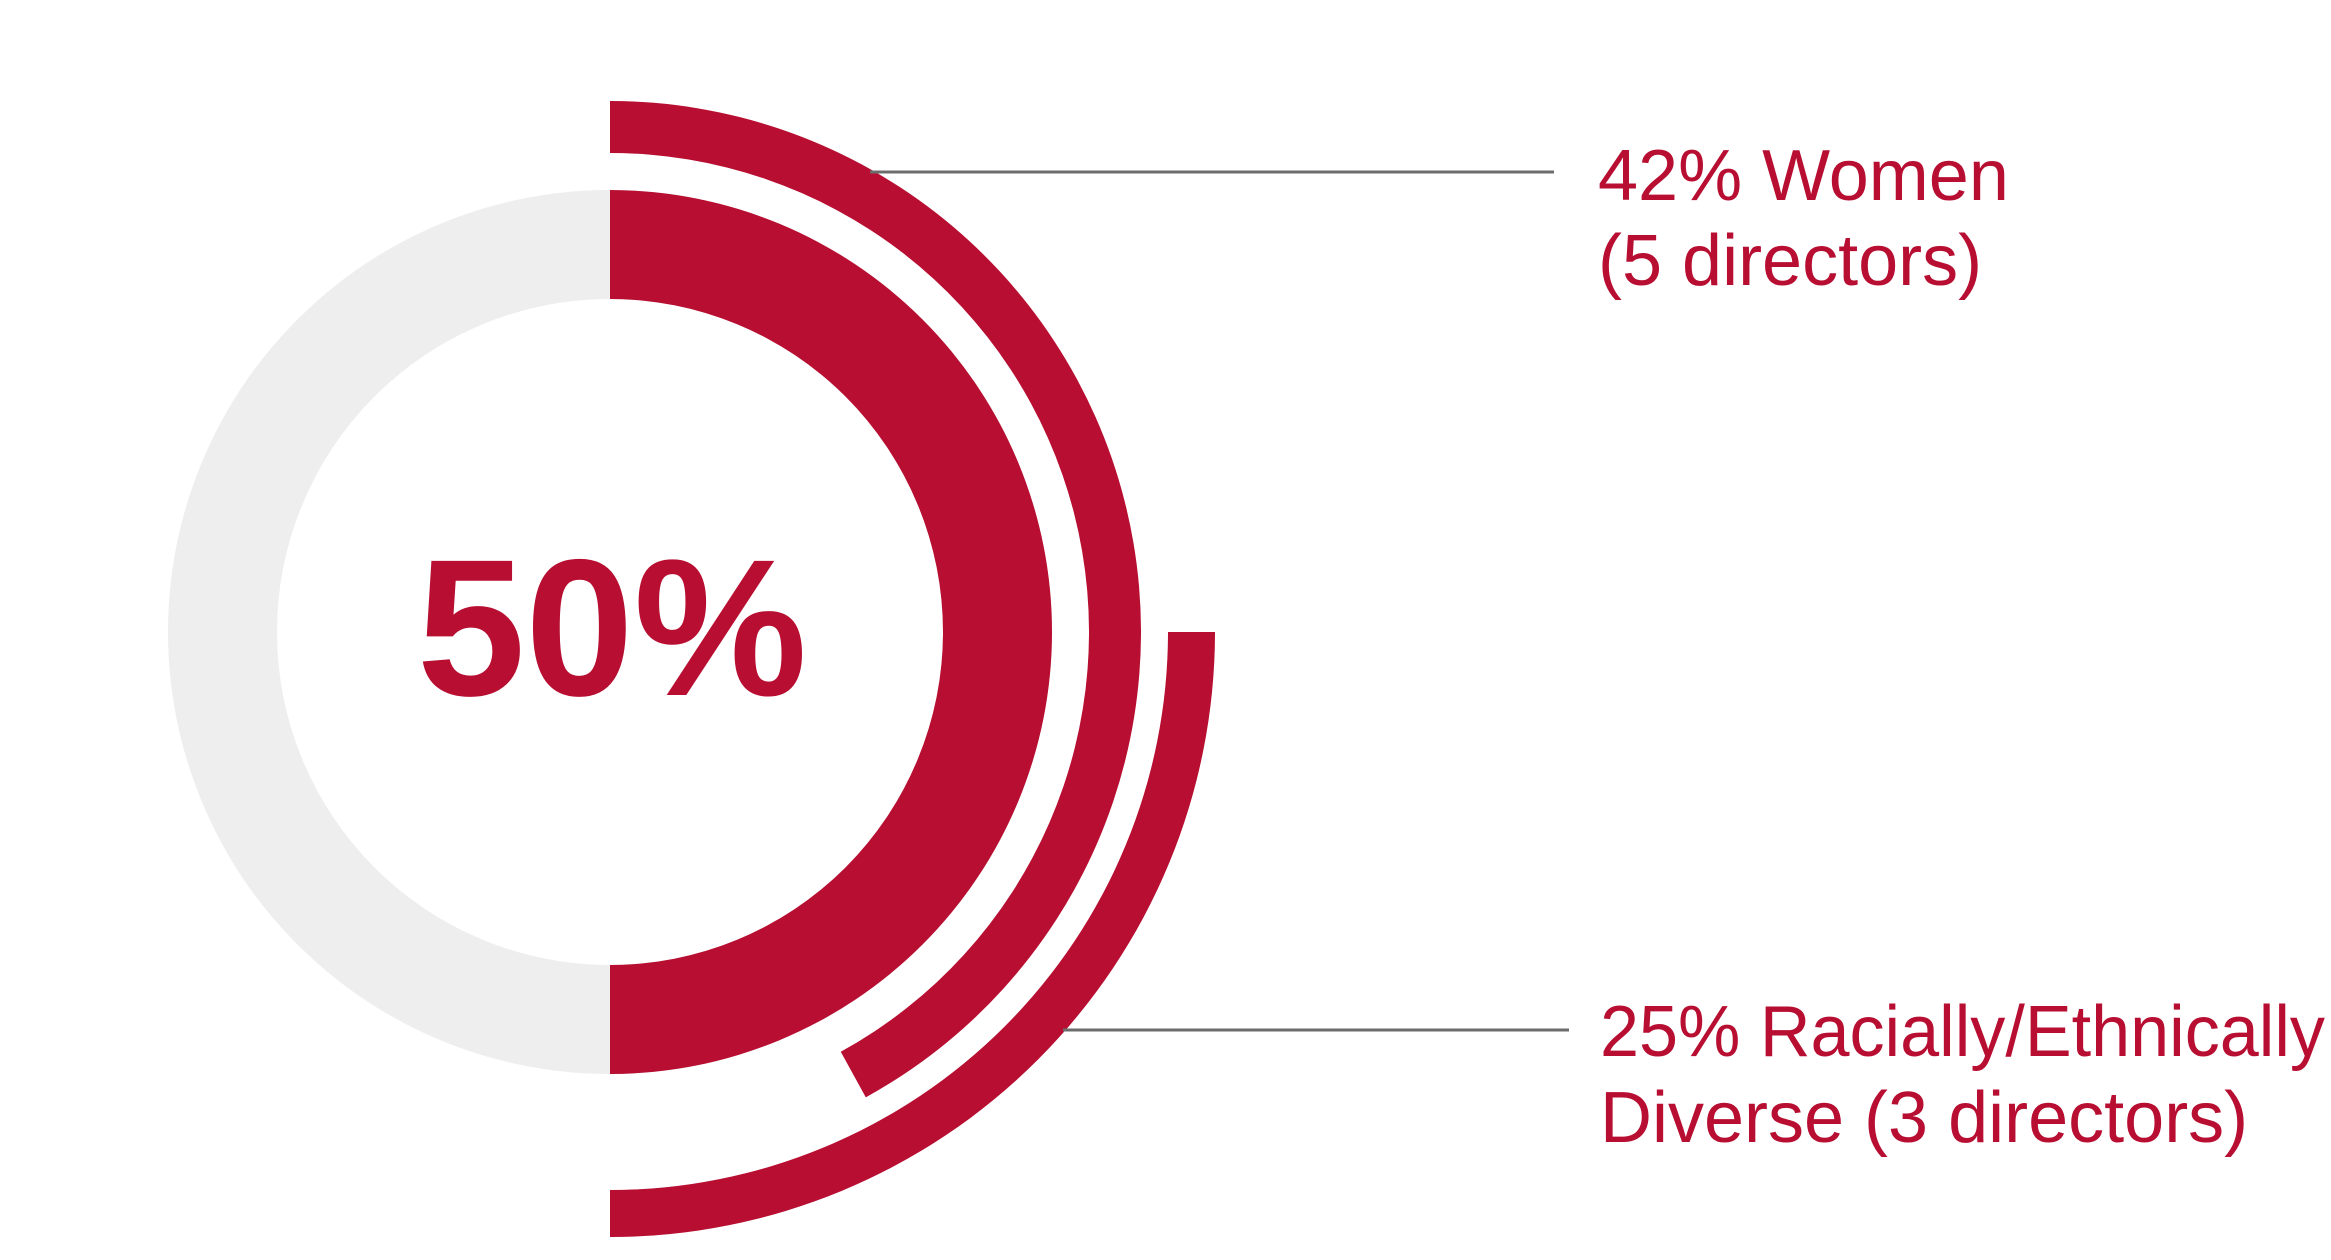 This screenshot has width=2331, height=1260. What do you see at coordinates (1924, 1118) in the screenshot?
I see `callout-label: Diverse (3 directors)` at bounding box center [1924, 1118].